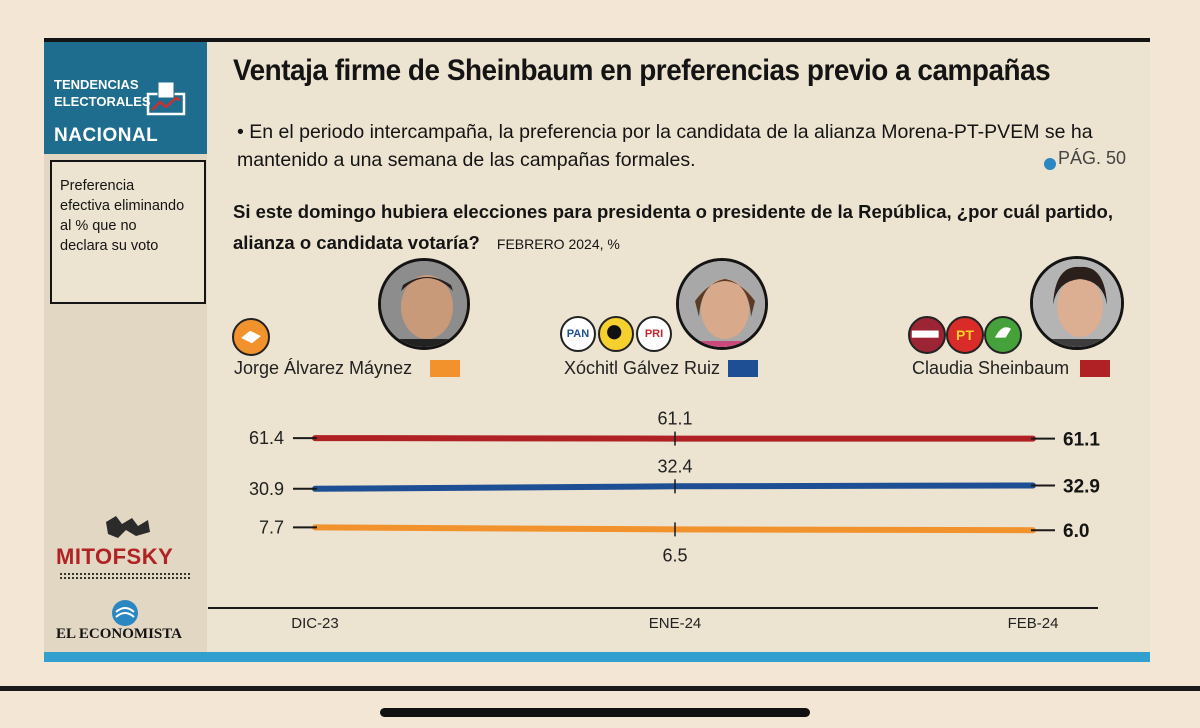  What do you see at coordinates (315, 623) in the screenshot?
I see `x-tick-label-dic-23: DIC-23` at bounding box center [315, 623].